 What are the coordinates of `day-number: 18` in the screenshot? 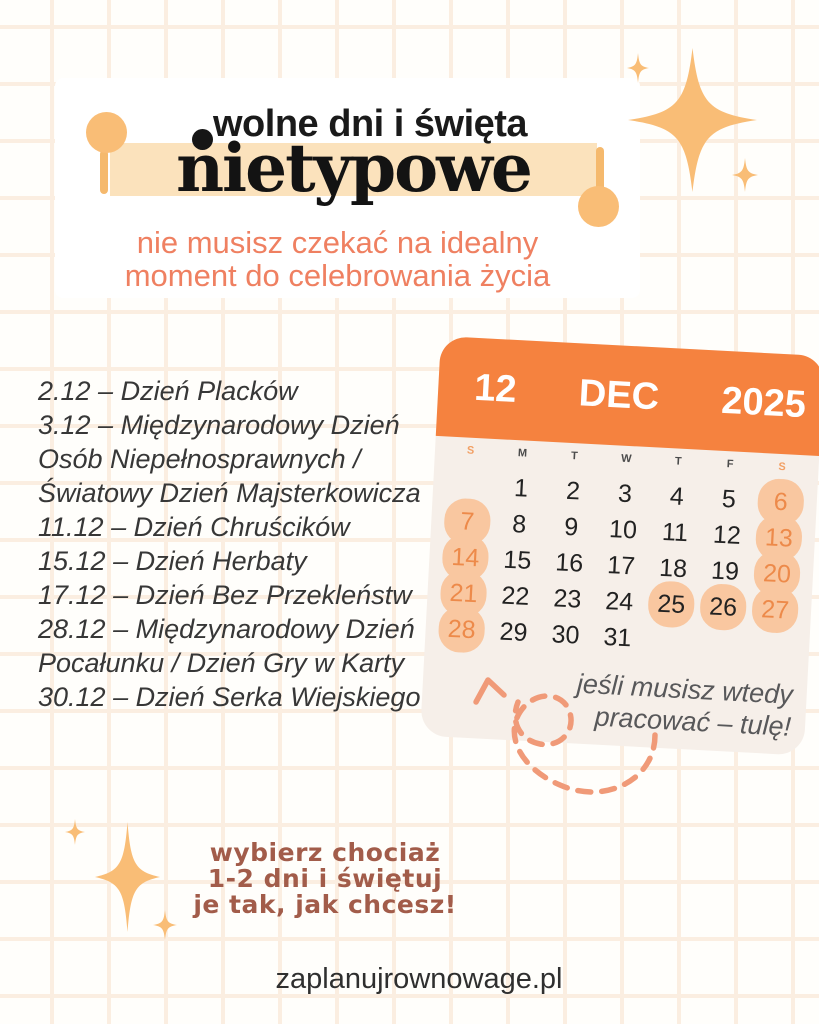 It's located at (673, 568).